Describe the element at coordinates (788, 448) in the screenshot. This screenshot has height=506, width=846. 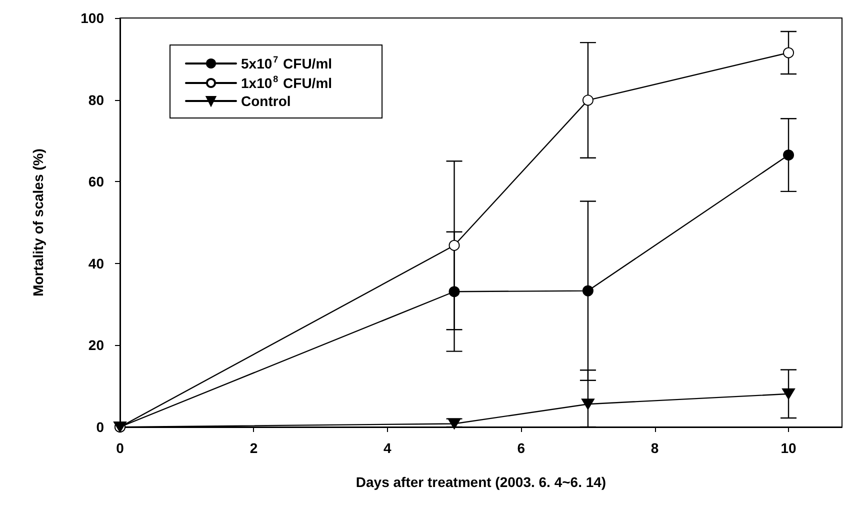
I see `x-tick-label: 10` at that location.